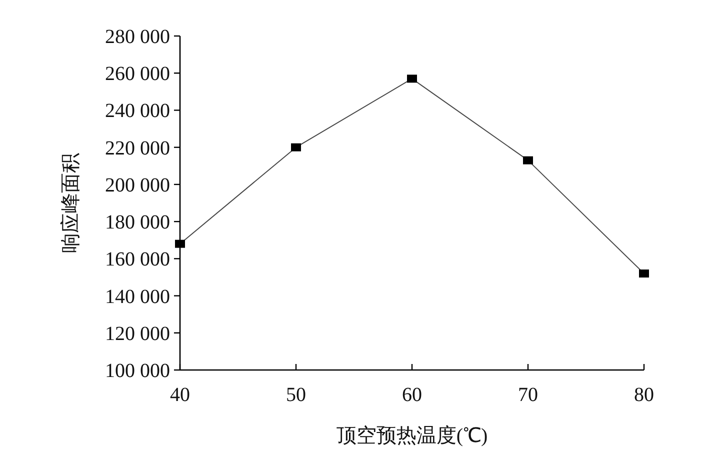 The image size is (702, 450). Describe the element at coordinates (137, 74) in the screenshot. I see `y-tick-label: 260 000` at that location.